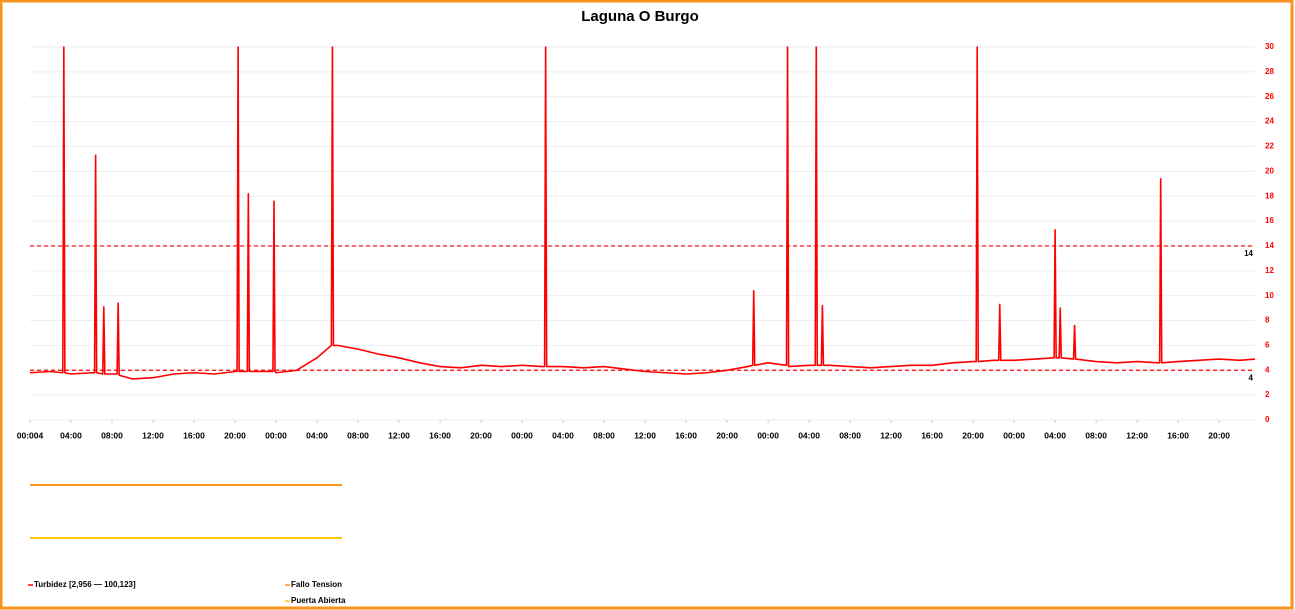  What do you see at coordinates (316, 584) in the screenshot?
I see `legend-label: Fallo Tension` at bounding box center [316, 584].